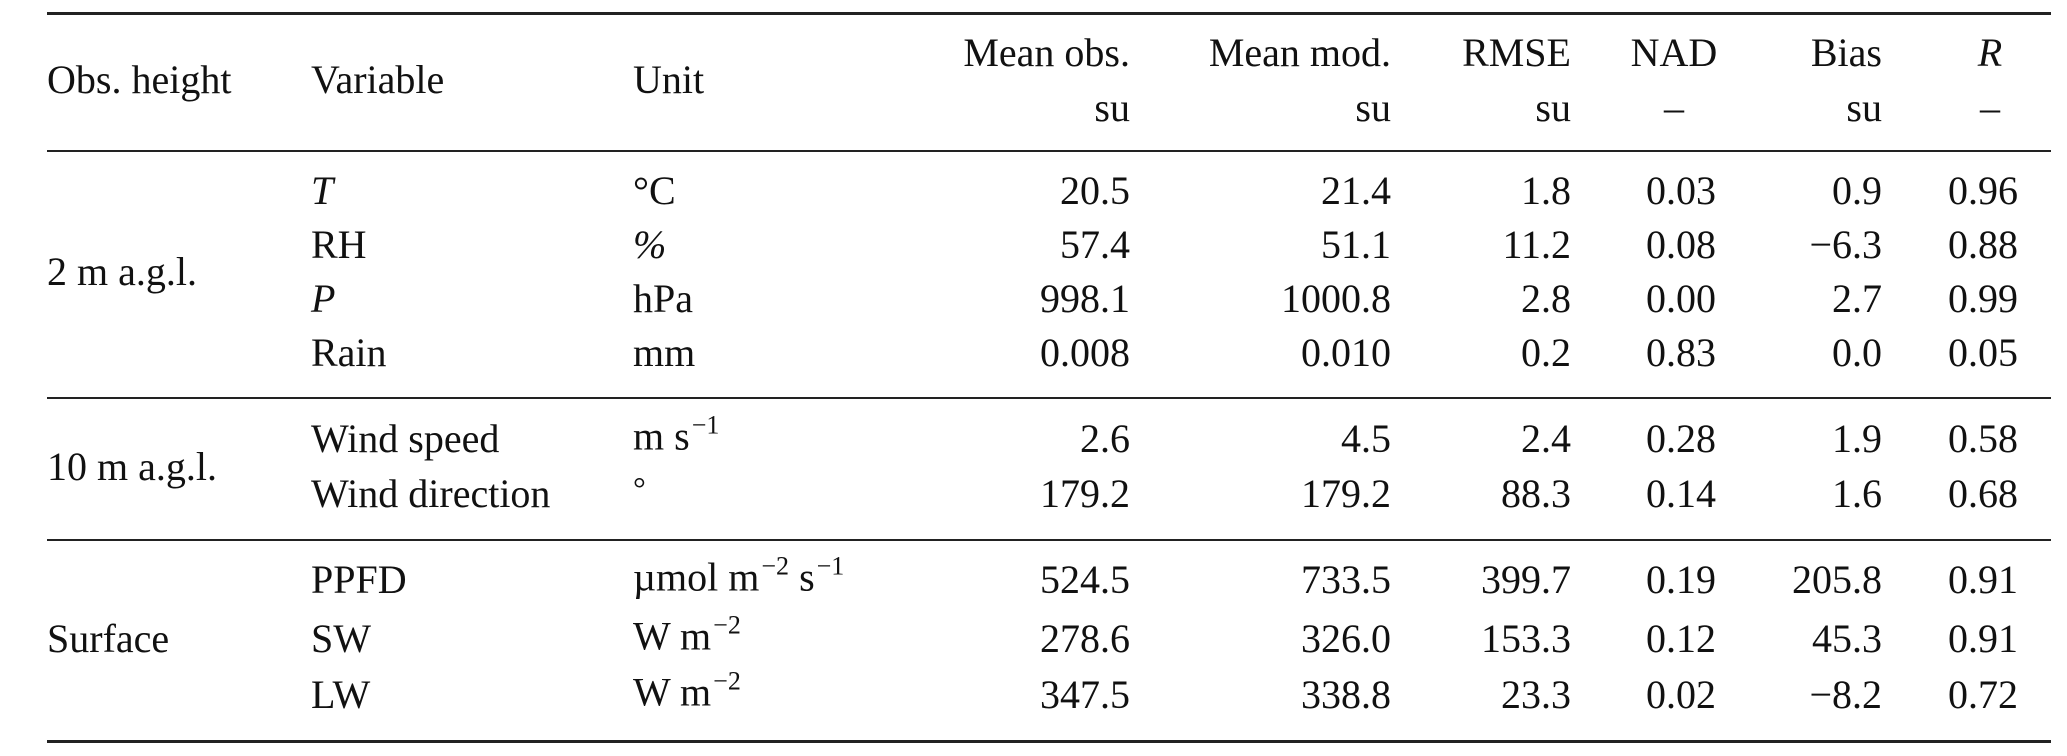 The height and width of the screenshot is (756, 2067). What do you see at coordinates (1857, 190) in the screenshot?
I see `bias: 0.9` at bounding box center [1857, 190].